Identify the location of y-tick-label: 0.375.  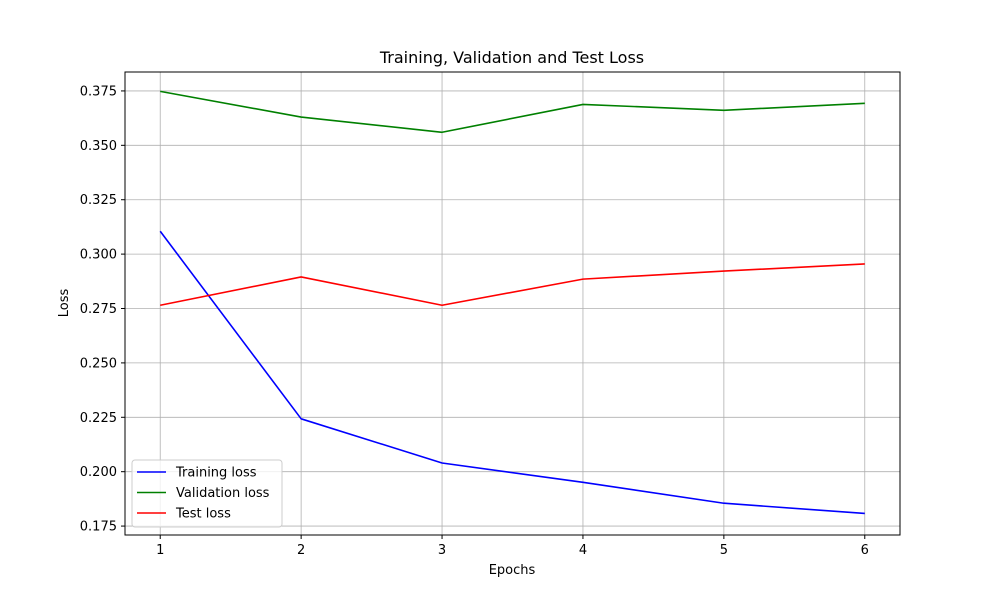
(98, 91).